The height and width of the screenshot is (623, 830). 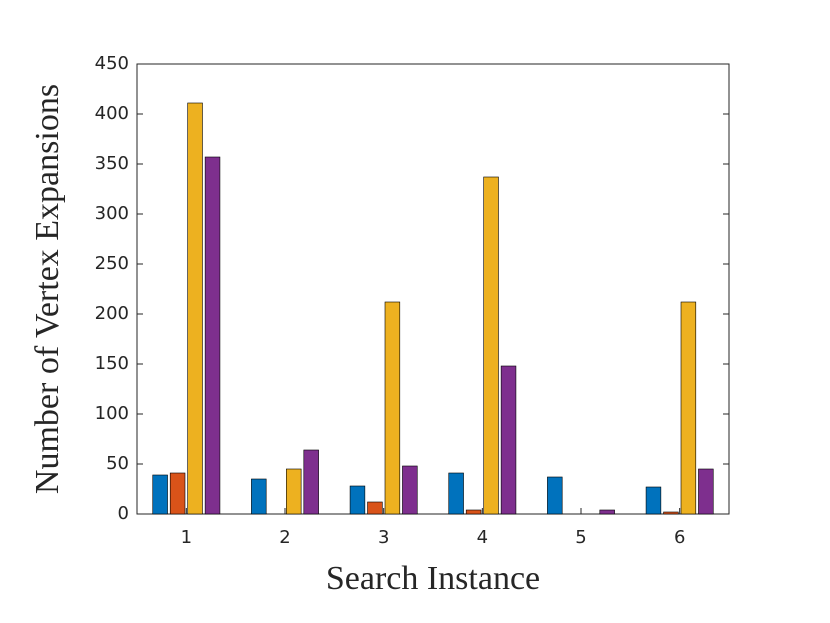 What do you see at coordinates (112, 263) in the screenshot?
I see `y-tick-label: 250` at bounding box center [112, 263].